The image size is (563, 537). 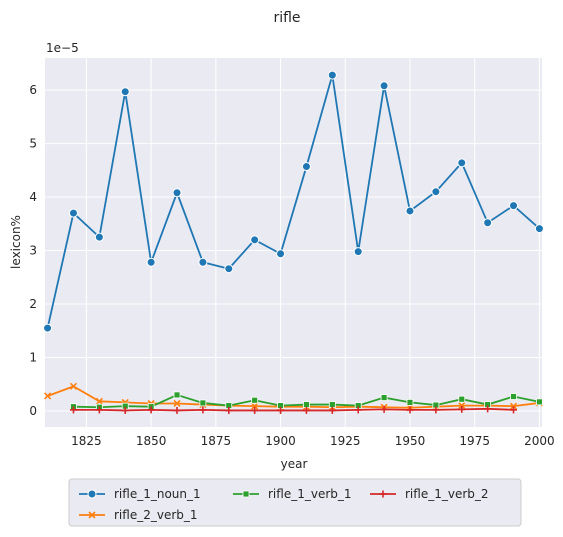 What do you see at coordinates (294, 464) in the screenshot?
I see `x-axis-label: year` at bounding box center [294, 464].